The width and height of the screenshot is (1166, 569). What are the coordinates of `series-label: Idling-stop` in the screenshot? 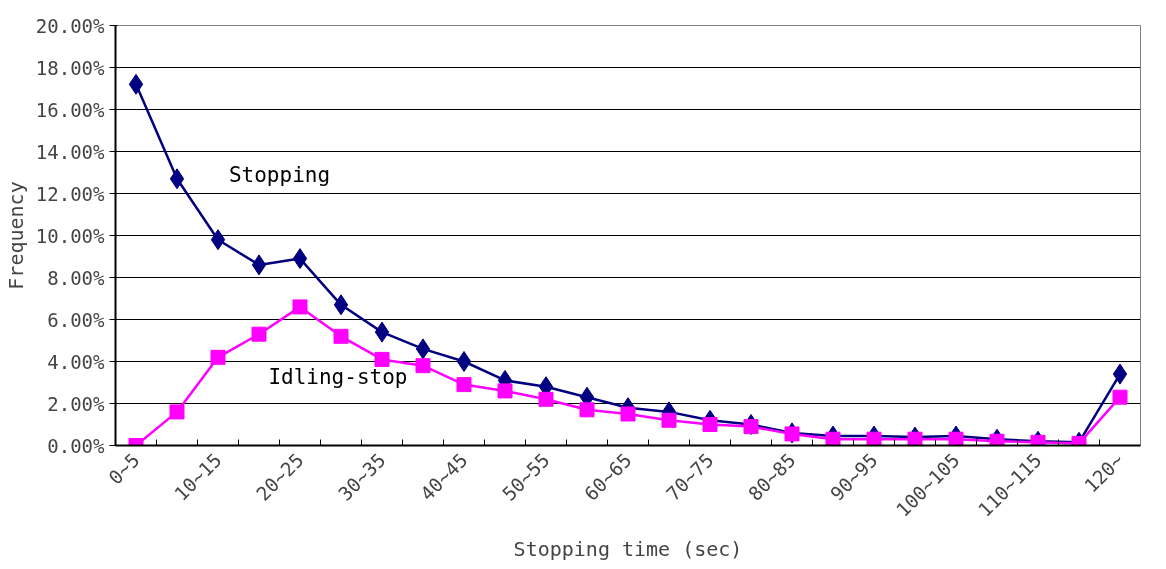 It's located at (338, 377).